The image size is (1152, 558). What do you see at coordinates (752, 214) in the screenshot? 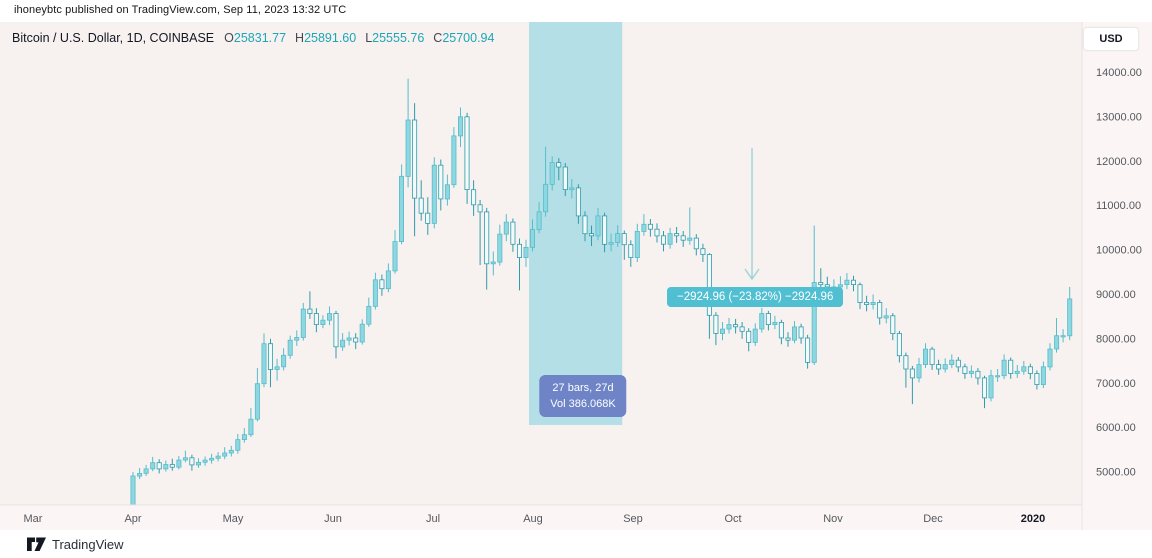
I see `down-arrow-annotation` at bounding box center [752, 214].